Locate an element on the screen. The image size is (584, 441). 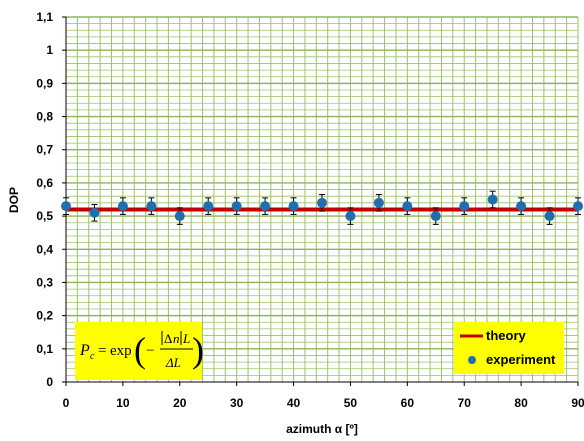
y-tick-labels: 0 0,1 0,2 0,3 0,4 0,5 0,6 0,7 0,8 0,9 1 1,1 is located at coordinates (51, 199).